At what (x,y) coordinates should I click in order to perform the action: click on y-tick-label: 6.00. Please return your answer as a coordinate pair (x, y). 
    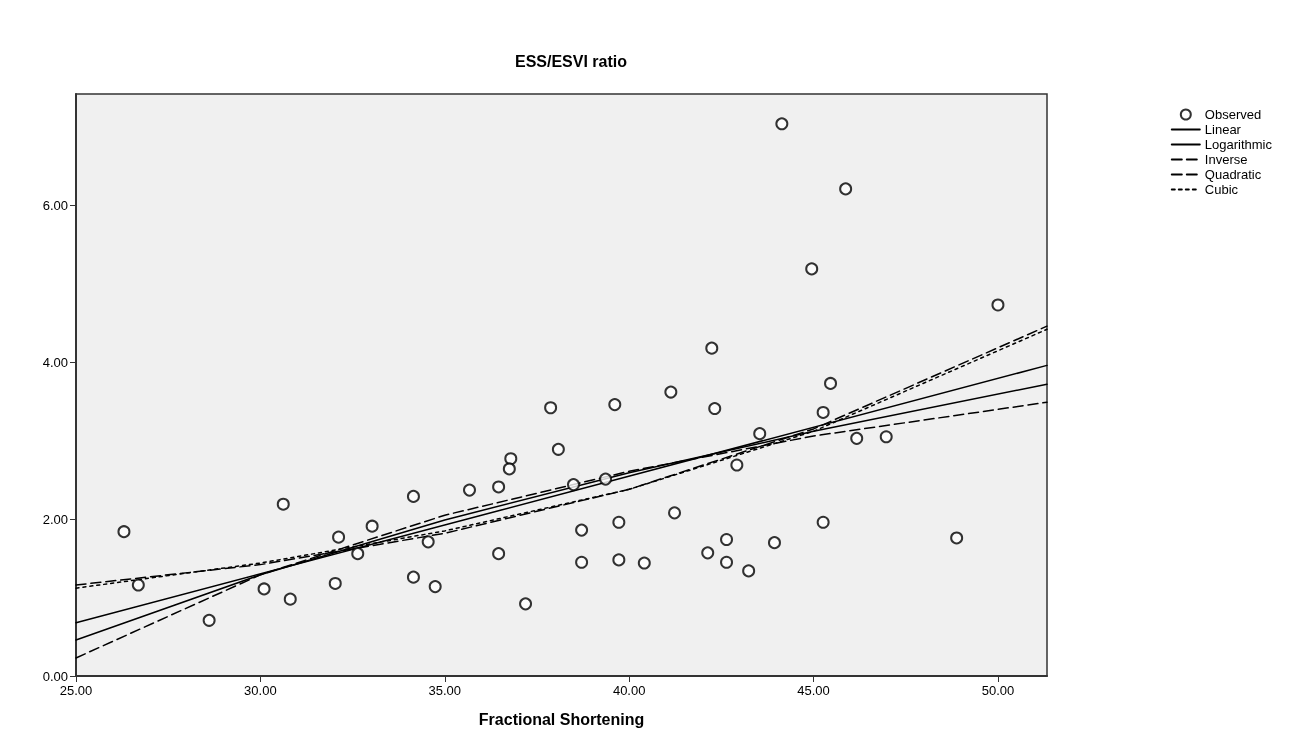
    Looking at the image, I should click on (55, 205).